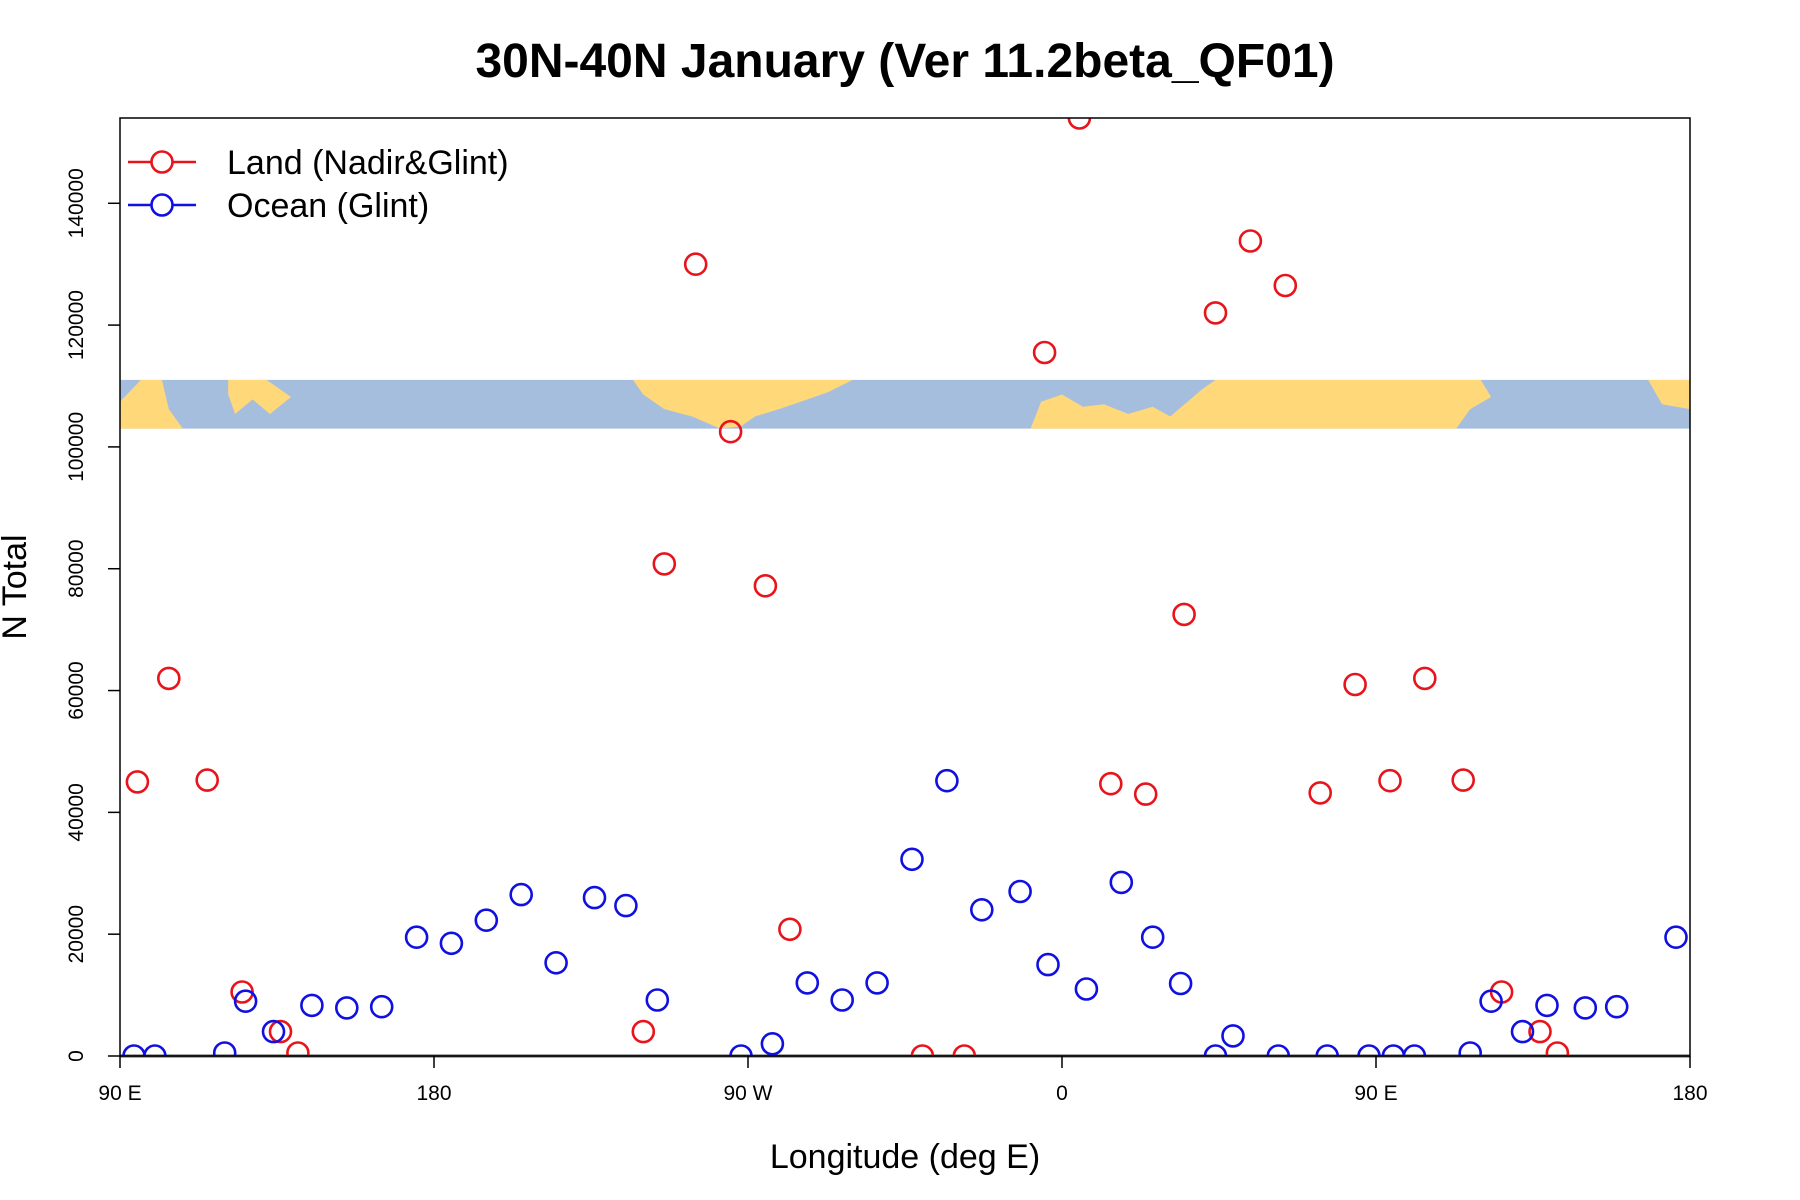  What do you see at coordinates (433, 1093) in the screenshot?
I see `x-tick-label-2: 180` at bounding box center [433, 1093].